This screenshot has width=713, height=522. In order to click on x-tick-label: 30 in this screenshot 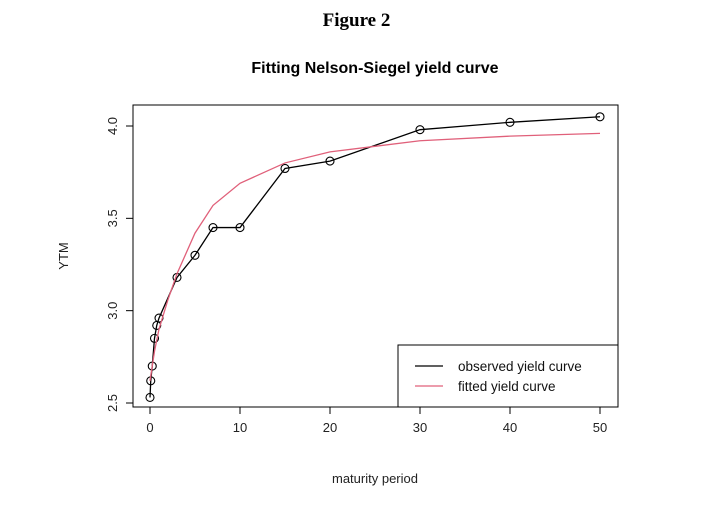, I will do `click(420, 427)`.